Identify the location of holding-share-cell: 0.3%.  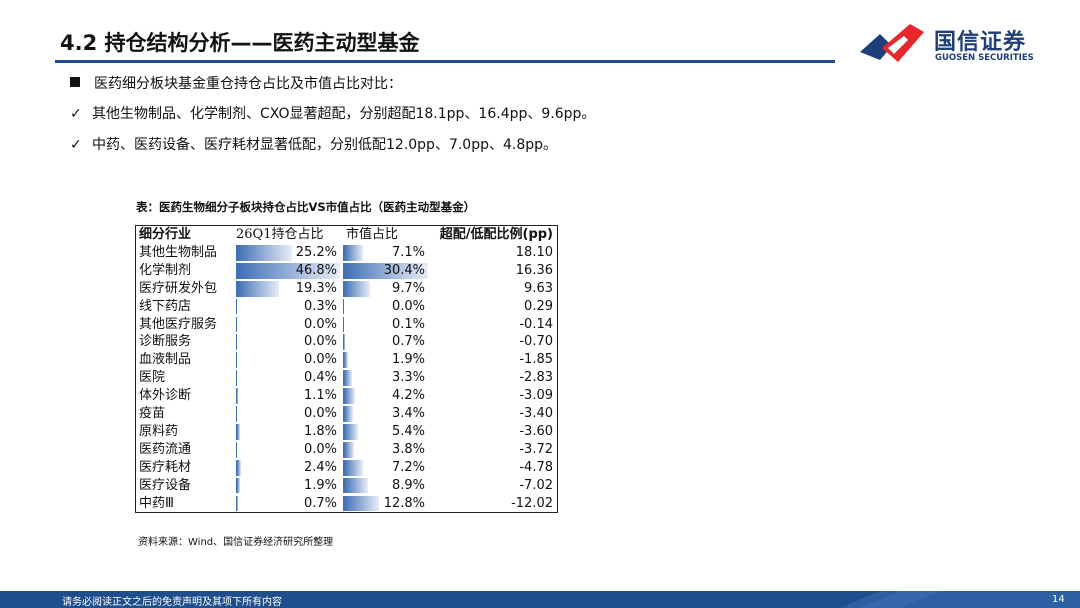
(320, 306).